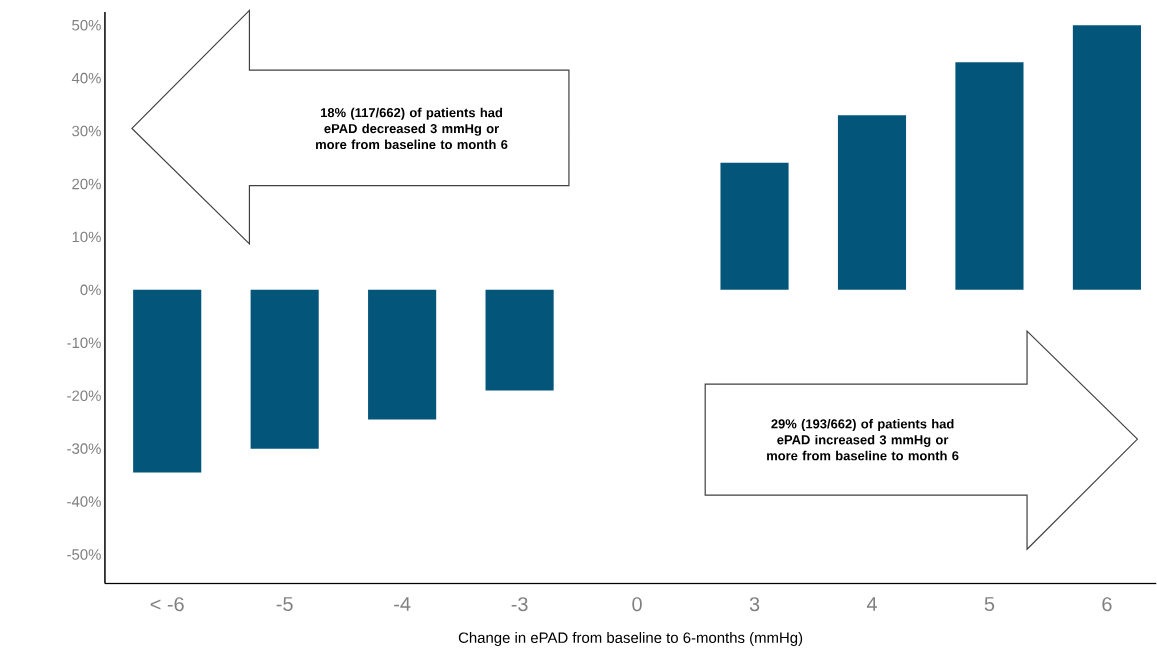 This screenshot has height=663, width=1157. What do you see at coordinates (167, 604) in the screenshot?
I see `x-tick-label: < -6` at bounding box center [167, 604].